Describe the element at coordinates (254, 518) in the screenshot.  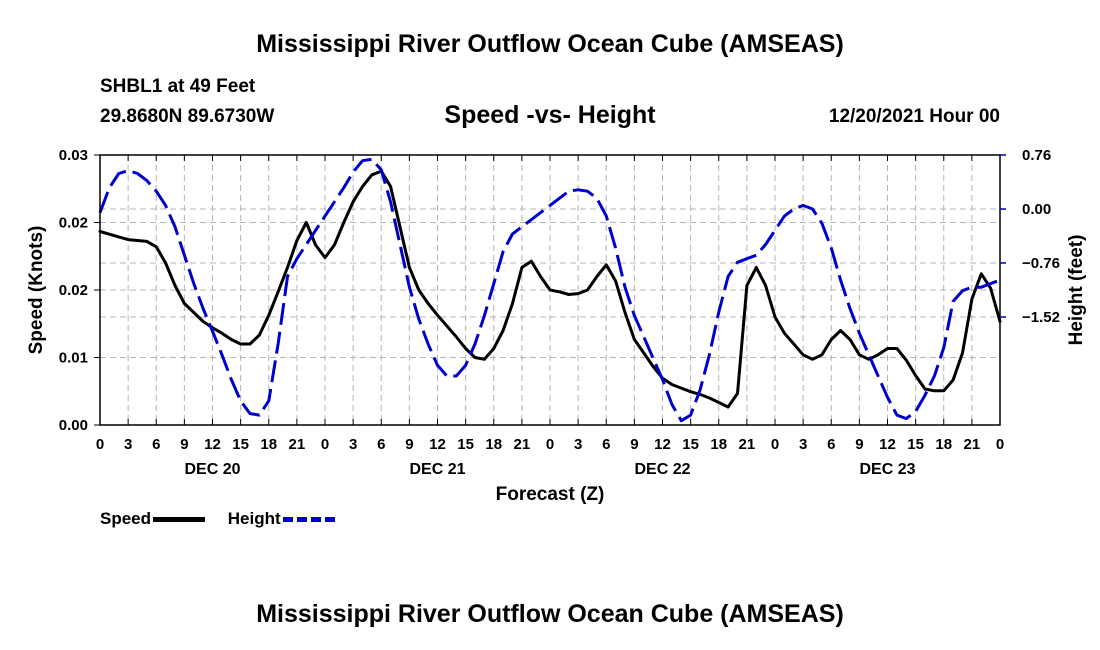
I see `legend-label-height: Height` at that location.